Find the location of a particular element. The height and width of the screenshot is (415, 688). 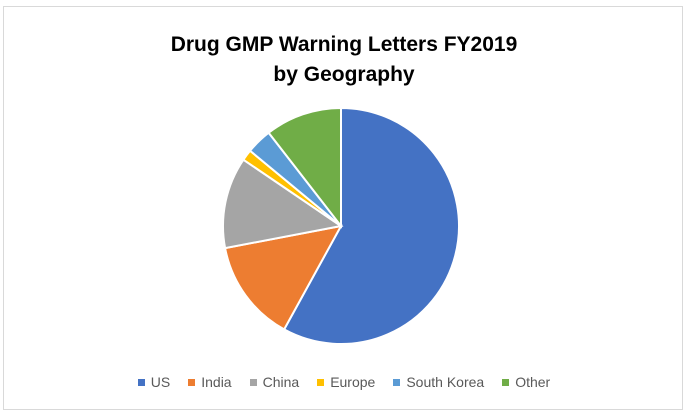

legend-swatch-us is located at coordinates (141, 382).